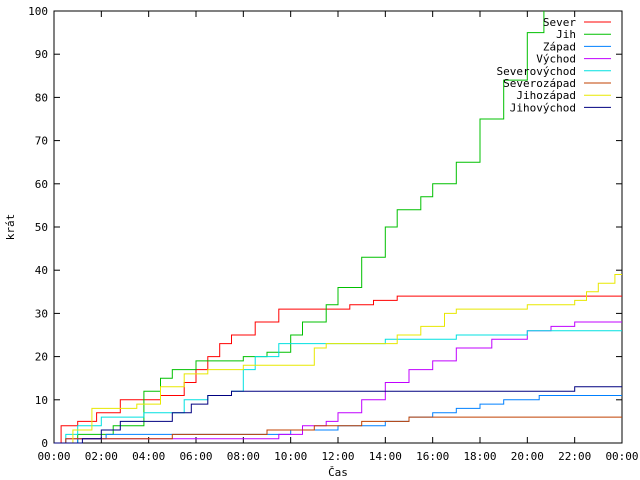  Describe the element at coordinates (543, 107) in the screenshot. I see `legend-label: Jihovýchod` at that location.